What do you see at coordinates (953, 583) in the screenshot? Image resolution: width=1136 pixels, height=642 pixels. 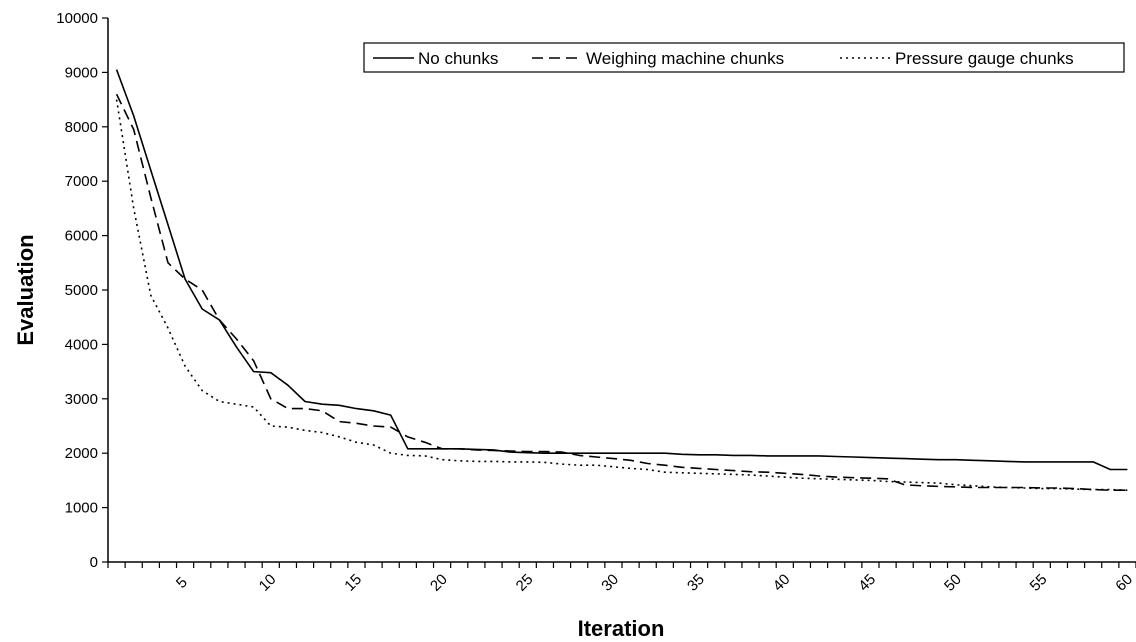 I see `x-tick-label: 50` at bounding box center [953, 583].